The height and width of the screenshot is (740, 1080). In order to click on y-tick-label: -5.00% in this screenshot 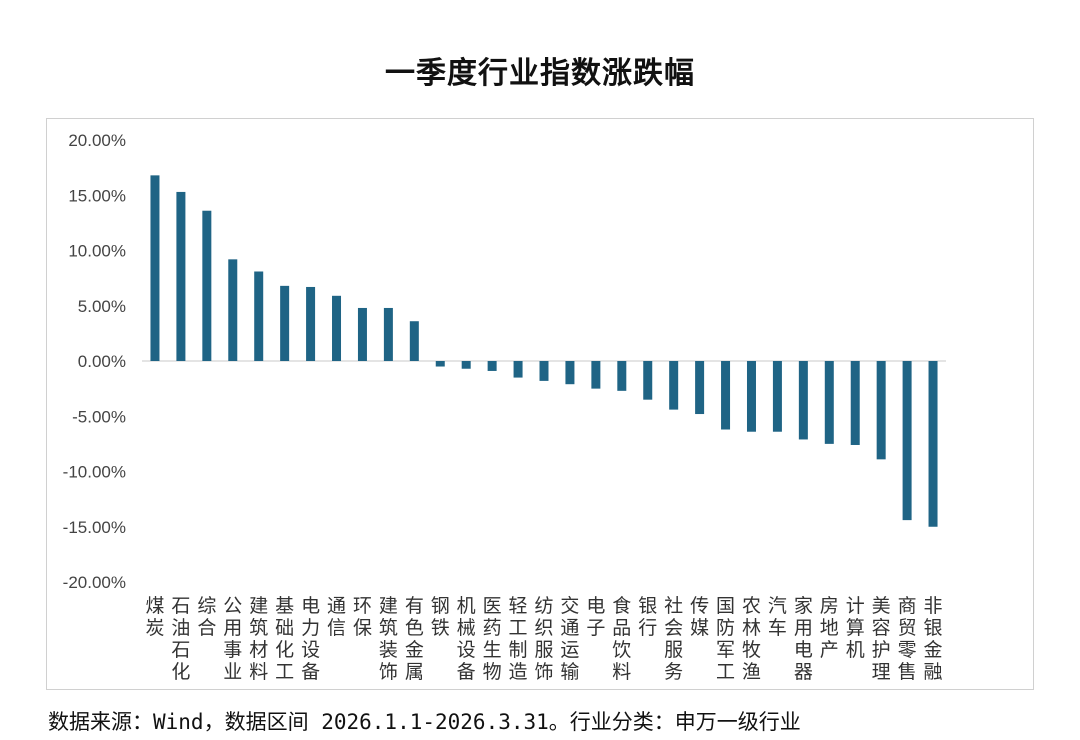, I will do `click(99, 416)`.